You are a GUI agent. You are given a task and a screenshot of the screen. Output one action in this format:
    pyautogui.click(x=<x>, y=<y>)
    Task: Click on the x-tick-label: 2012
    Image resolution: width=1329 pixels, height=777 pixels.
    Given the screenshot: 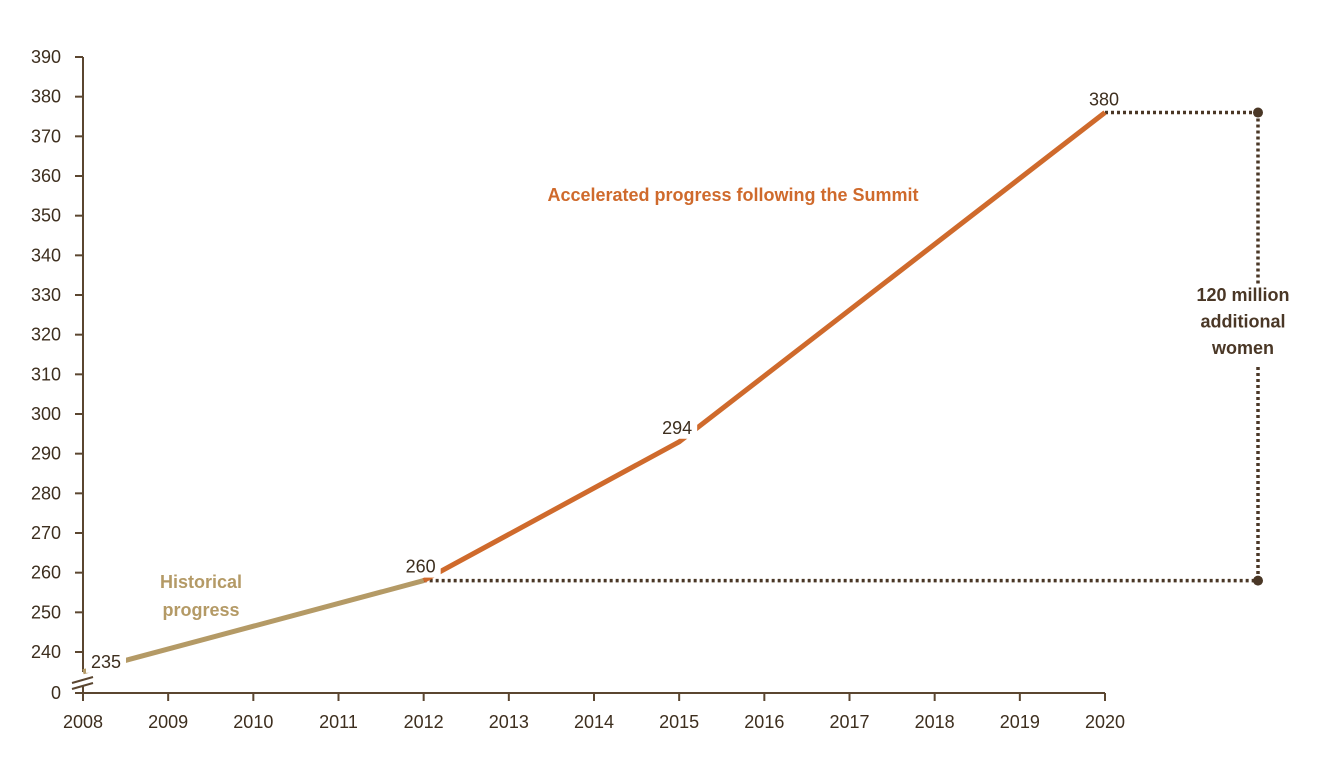 What is the action you would take?
    pyautogui.click(x=424, y=722)
    